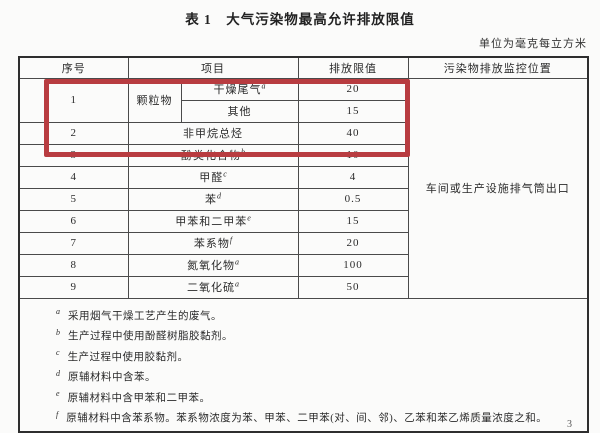 The width and height of the screenshot is (600, 433). I want to click on cell-item: 苯系物f, so click(213, 243).